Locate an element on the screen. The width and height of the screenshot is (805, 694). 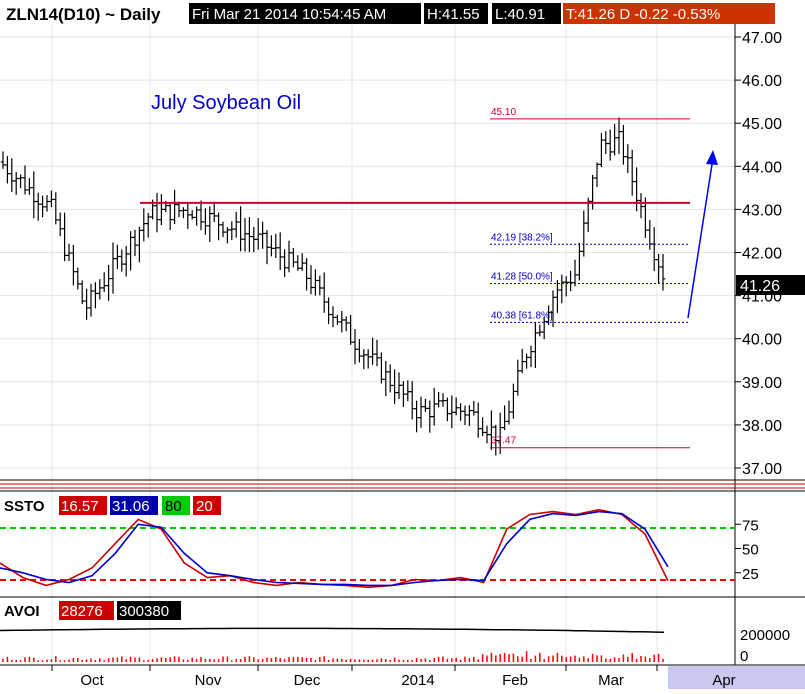
last-price-box is located at coordinates (770, 285).